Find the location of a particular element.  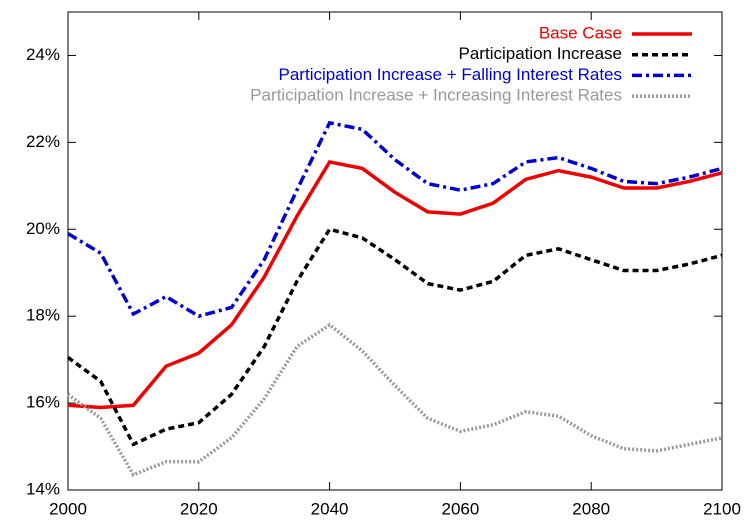

legend-label: Base Case is located at coordinates (580, 32).